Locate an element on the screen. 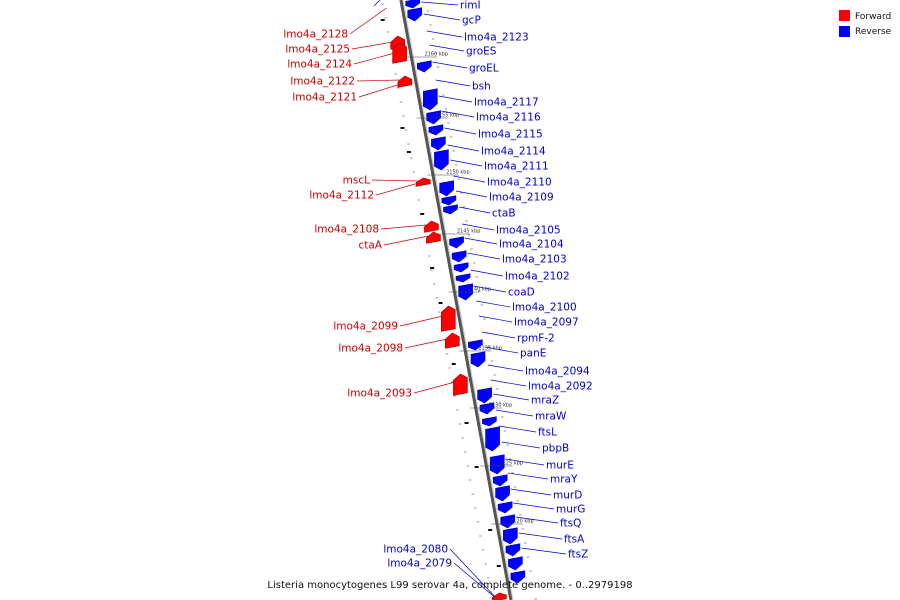 Image resolution: width=900 pixels, height=600 pixels. gene-label-mscL: mscL is located at coordinates (356, 181).